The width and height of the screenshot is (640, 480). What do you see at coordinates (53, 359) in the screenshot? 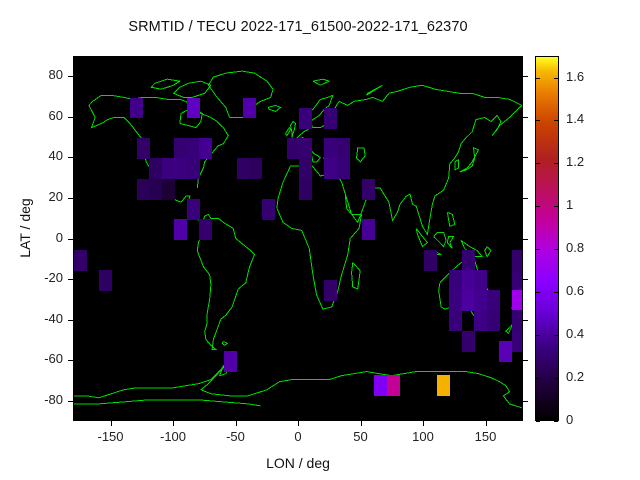
I see `y-axis-tick-label: -60` at bounding box center [53, 359].